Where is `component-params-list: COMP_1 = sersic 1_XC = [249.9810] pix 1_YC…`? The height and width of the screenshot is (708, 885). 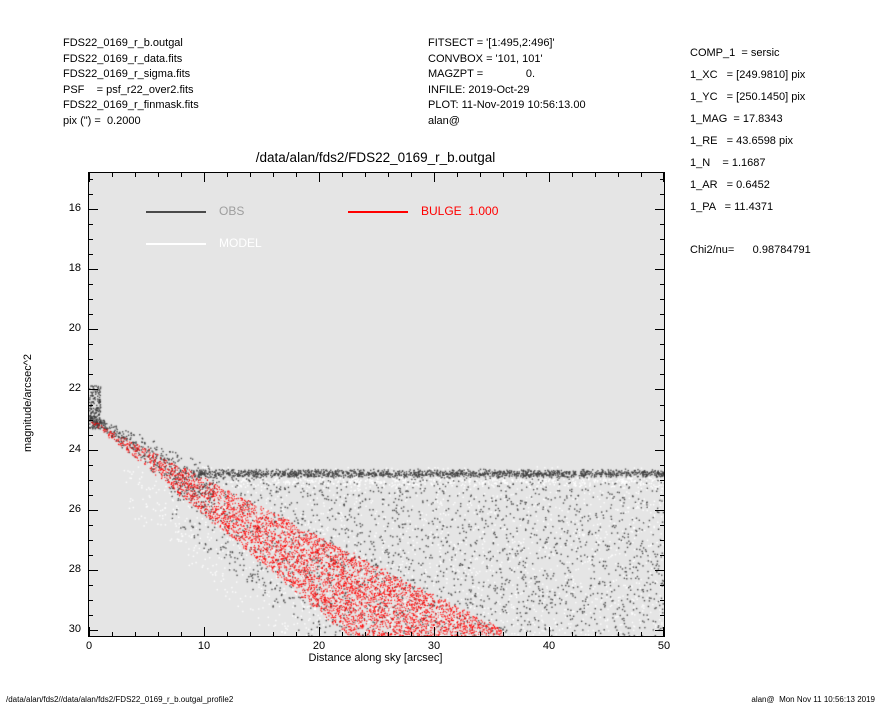
component-params-list: COMP_1 = sersic 1_XC = [249.9810] pix 1_YC… is located at coordinates (750, 130).